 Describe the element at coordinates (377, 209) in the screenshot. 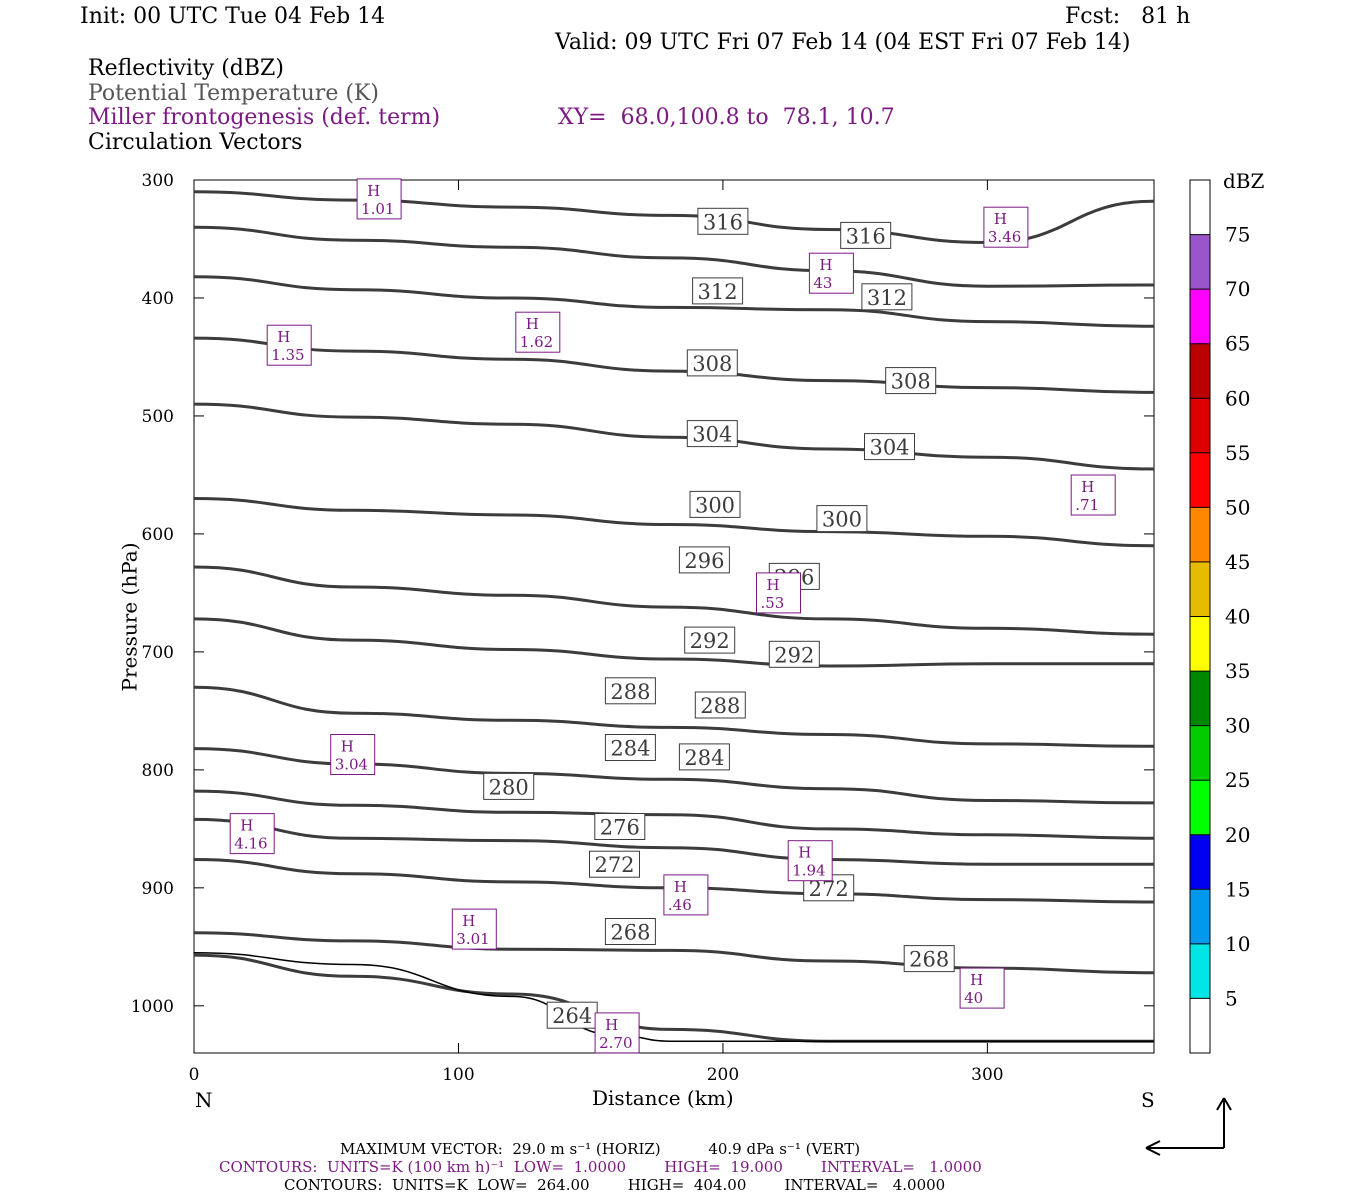

I see `svg-text: 1.01` at that location.